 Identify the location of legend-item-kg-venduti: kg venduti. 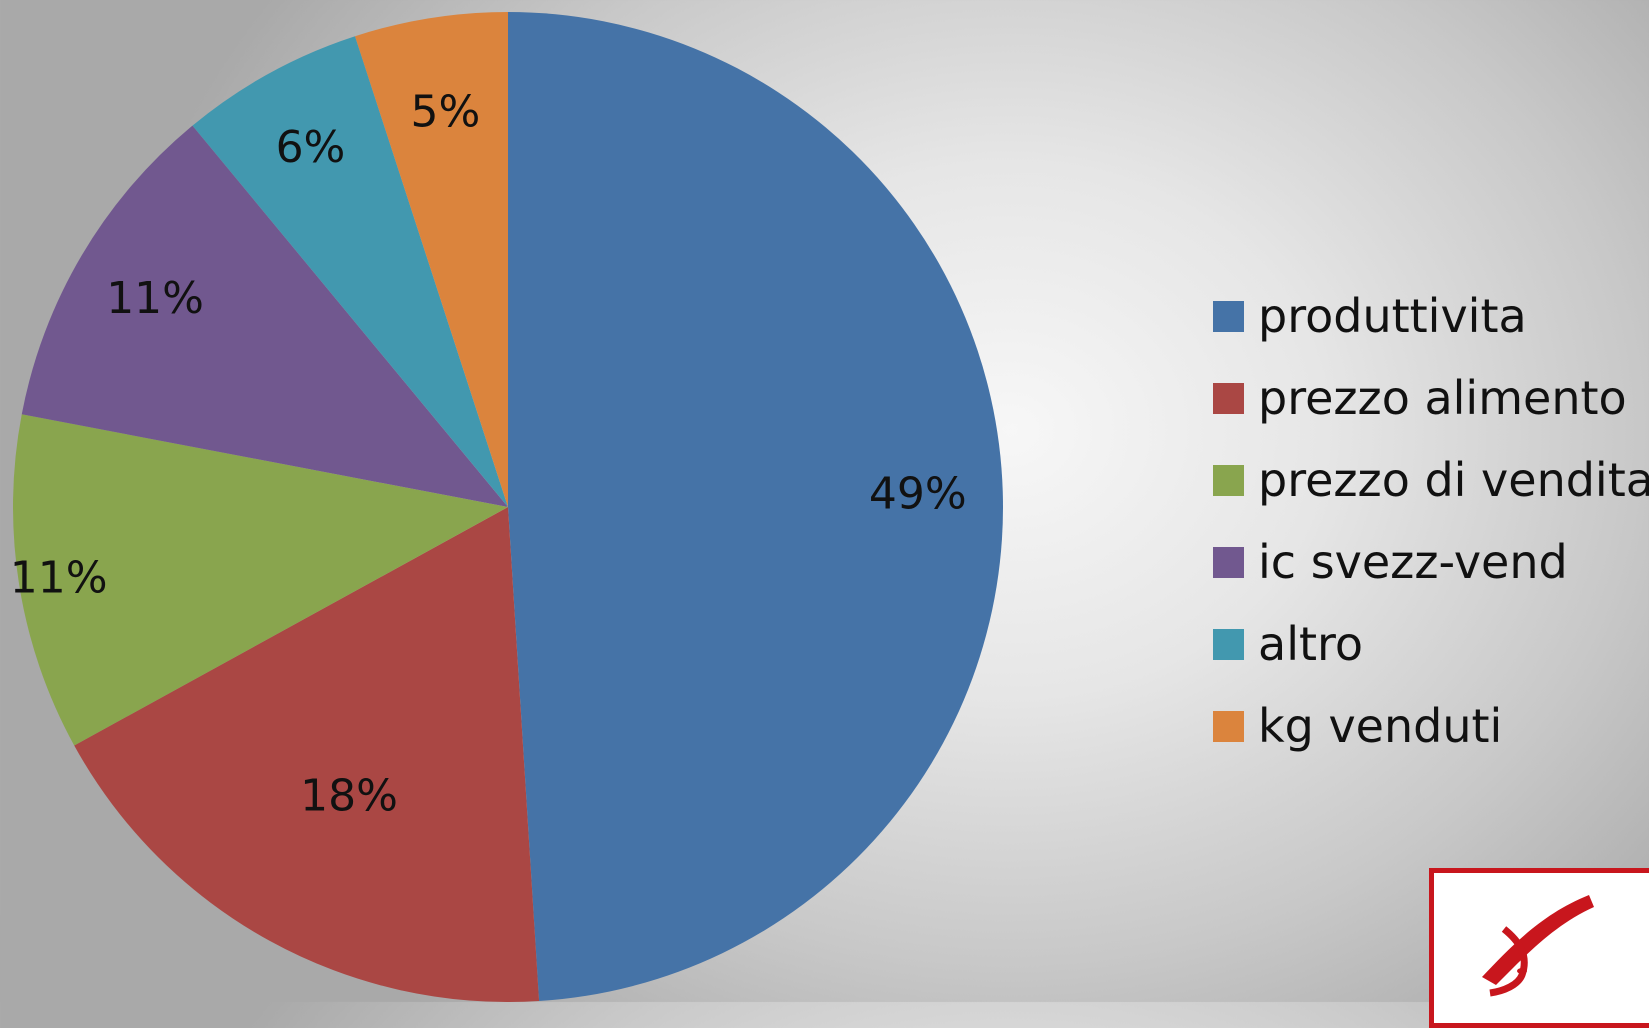
(1431, 726).